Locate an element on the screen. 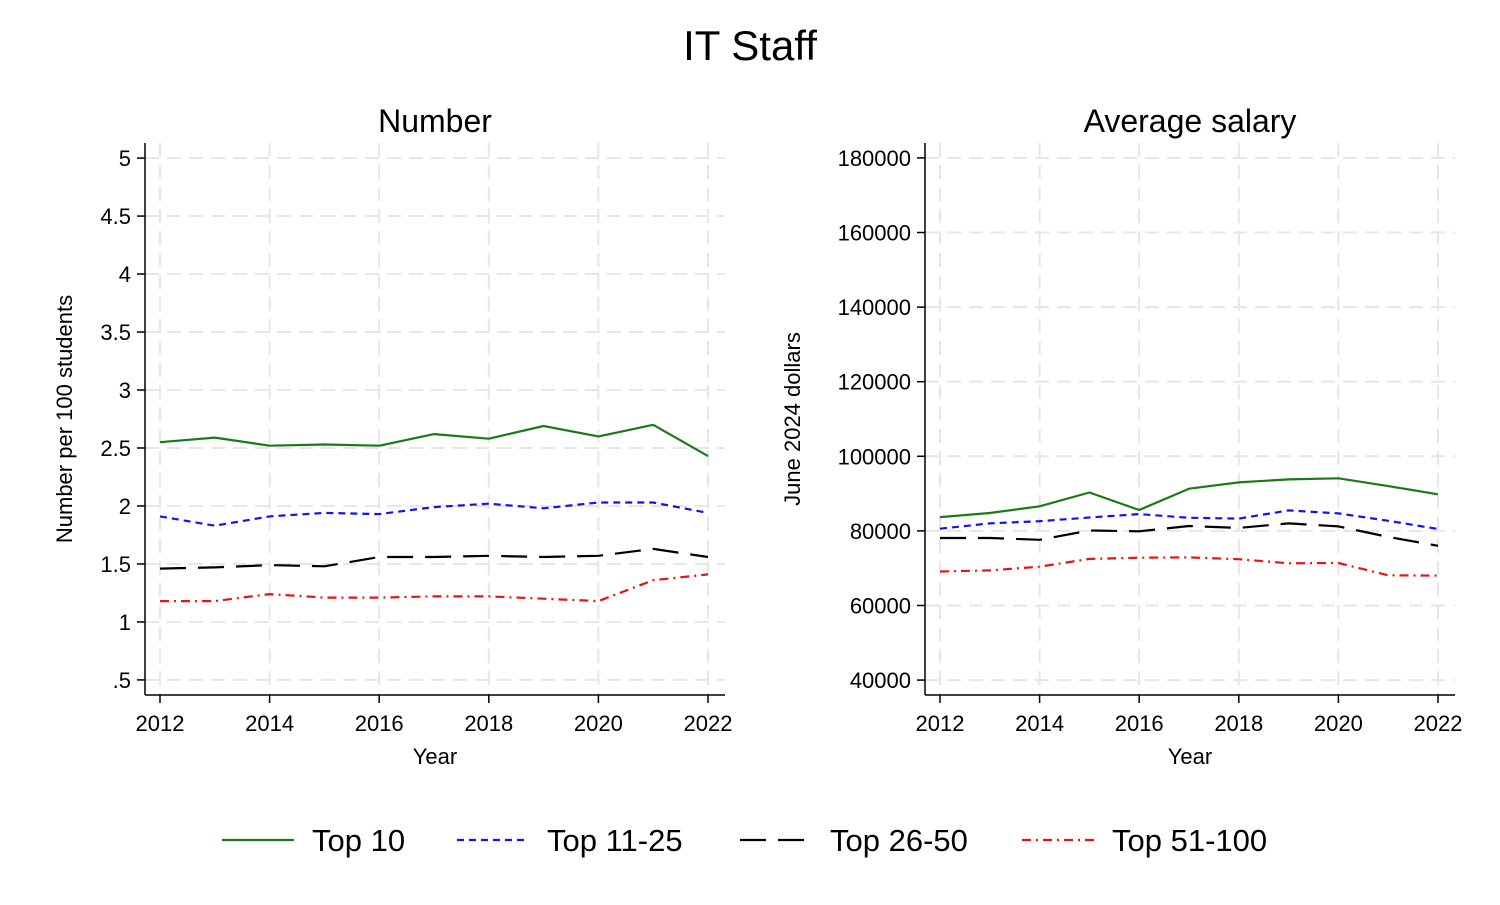 Image resolution: width=1500 pixels, height=905 pixels. y-tick-label: 2 is located at coordinates (125, 506).